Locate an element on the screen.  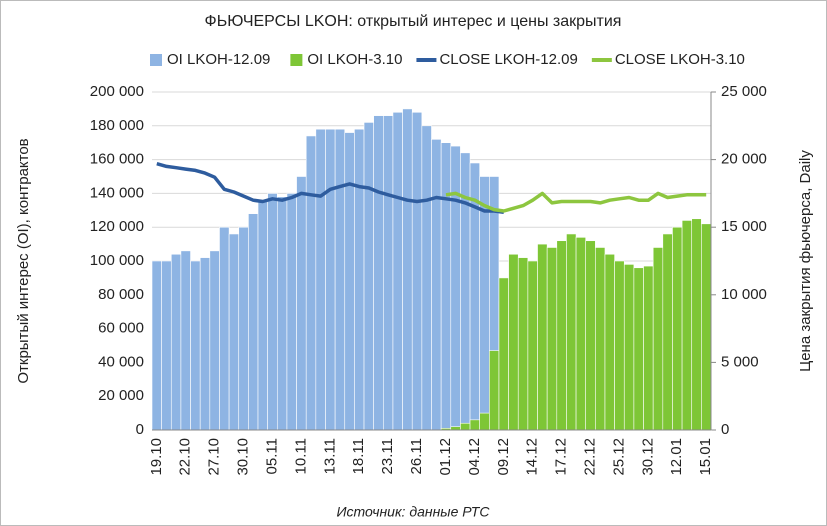
x-tick-label: 26.11 is located at coordinates (416, 456).